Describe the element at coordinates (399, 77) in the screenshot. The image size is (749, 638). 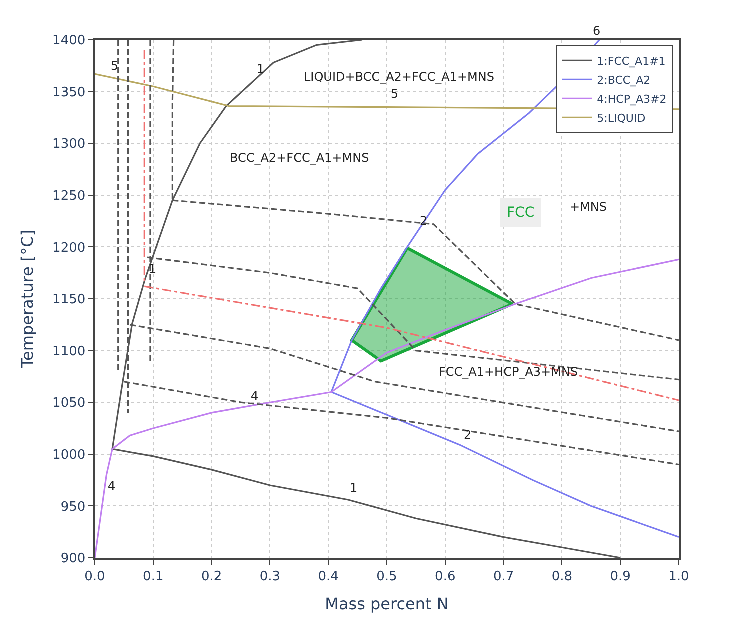
I see `annotation: LIQUID+BCC_A2+FCC_A1+MNS` at that location.